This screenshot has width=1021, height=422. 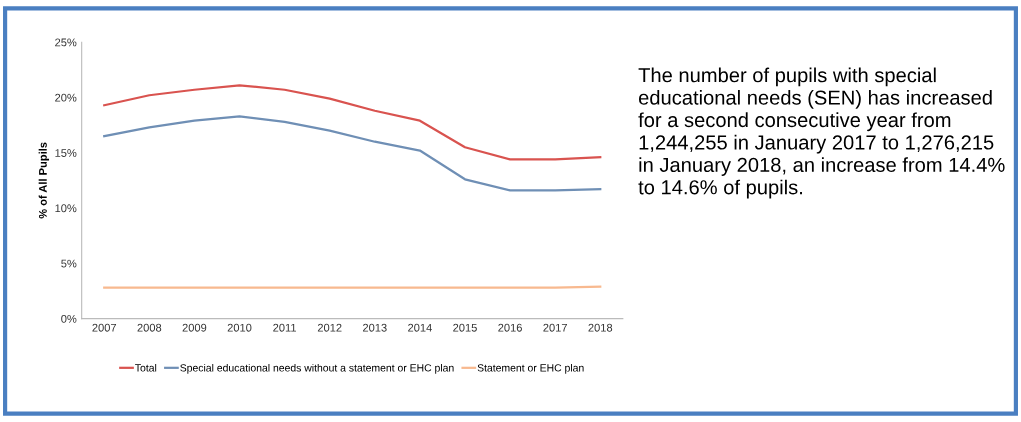 What do you see at coordinates (530, 368) in the screenshot?
I see `legend-label: Statement or EHC plan` at bounding box center [530, 368].